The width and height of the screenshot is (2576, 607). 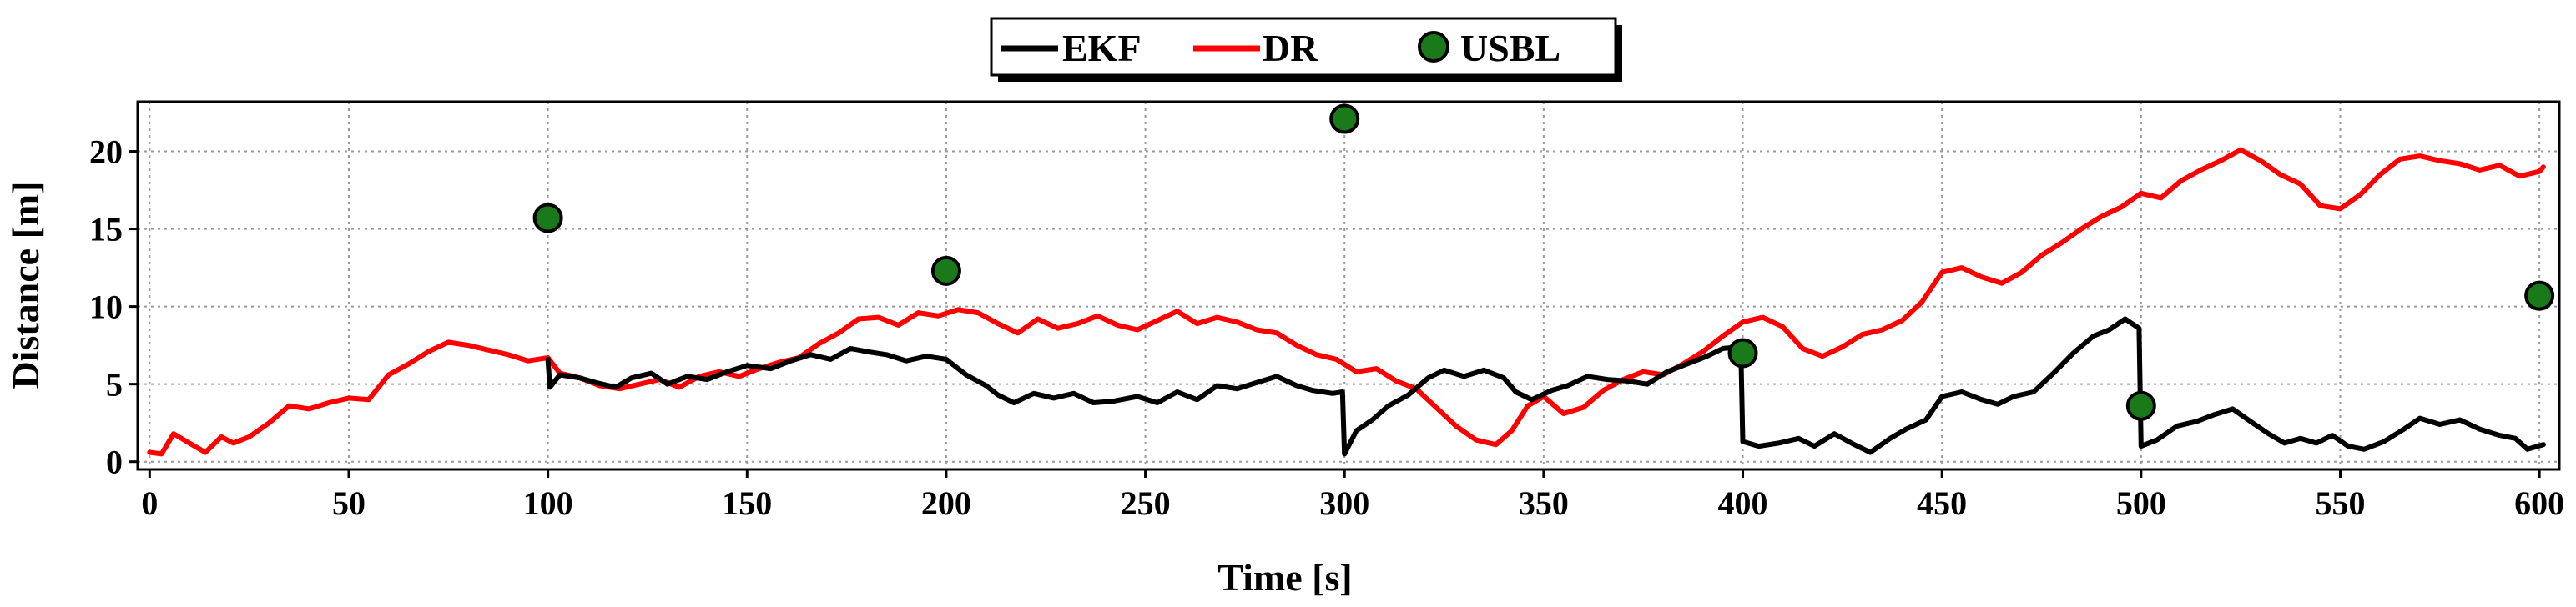 I want to click on x-tick-label: 250, so click(x=1146, y=503).